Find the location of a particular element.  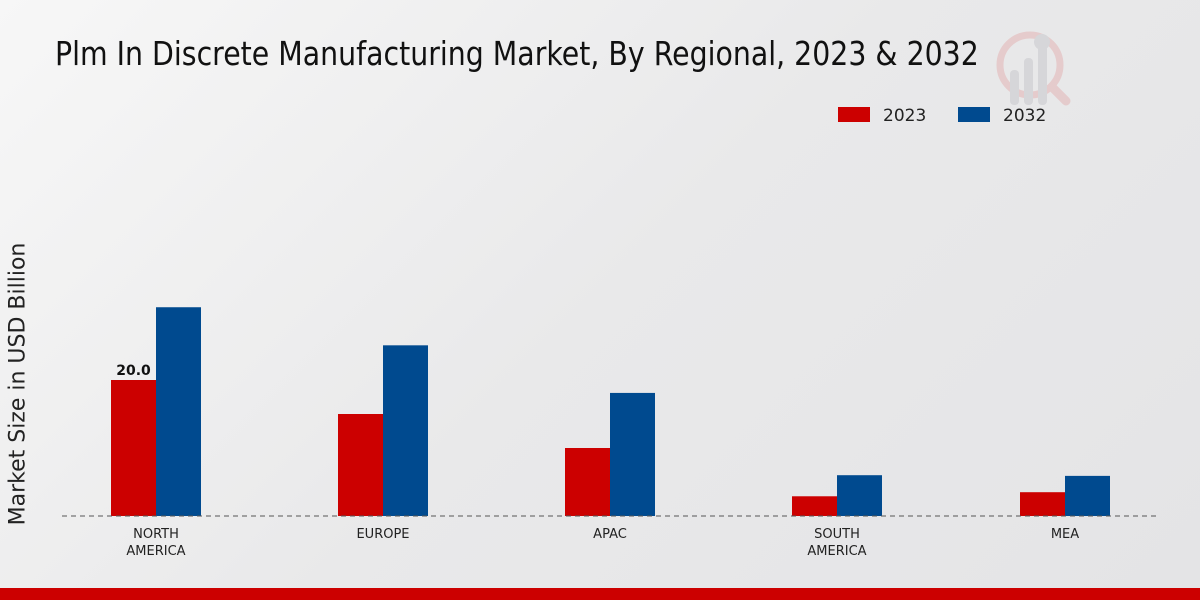

data-label: 20.0 is located at coordinates (133, 371).